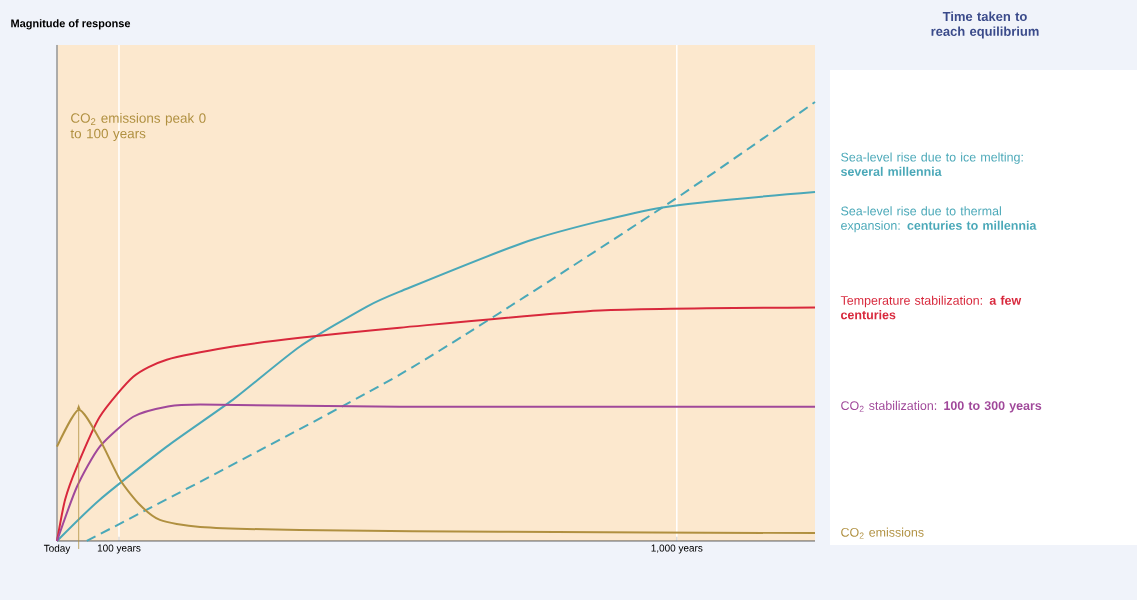  Describe the element at coordinates (119, 549) in the screenshot. I see `x-tick-label: 100 years` at that location.